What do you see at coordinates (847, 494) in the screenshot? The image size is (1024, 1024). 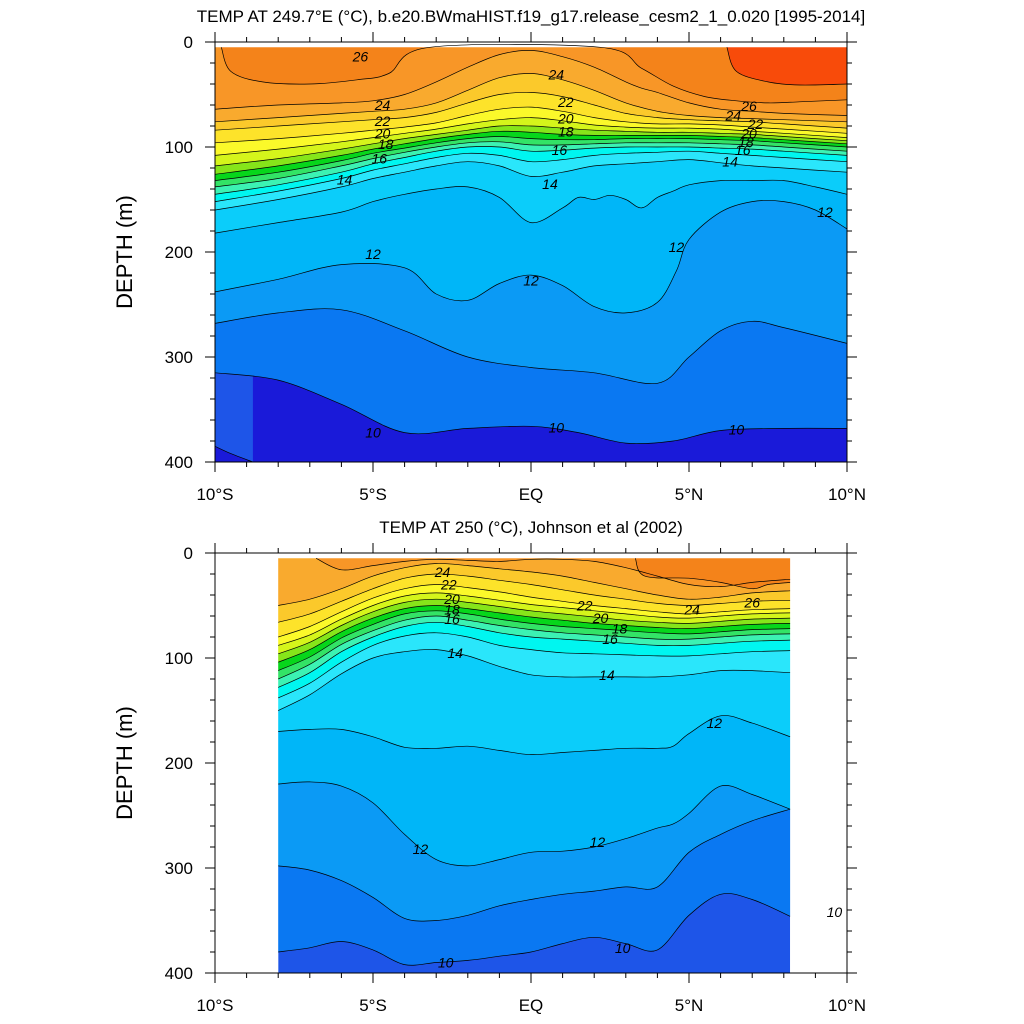 I see `x-tick-label: 10°N` at bounding box center [847, 494].